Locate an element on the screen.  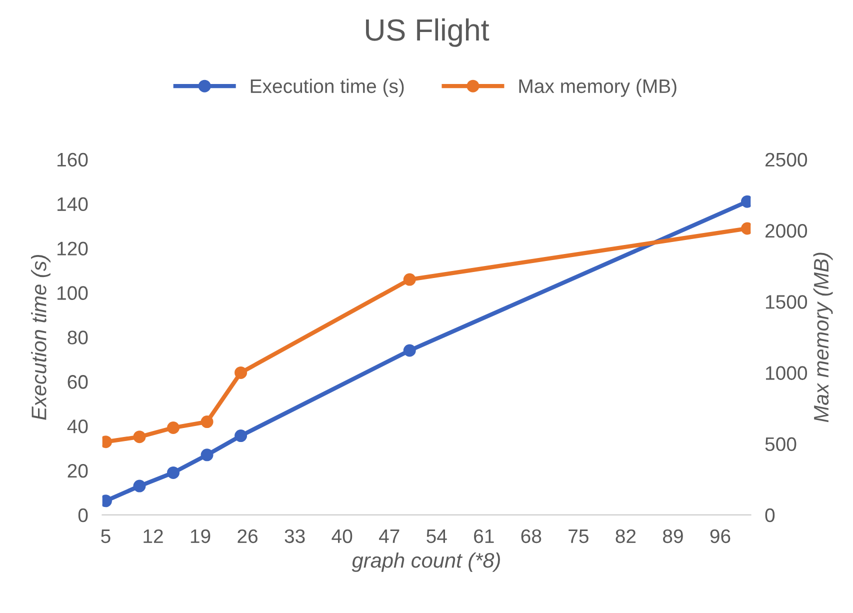
x-axis-title: graph count (*8) is located at coordinates (426, 562).